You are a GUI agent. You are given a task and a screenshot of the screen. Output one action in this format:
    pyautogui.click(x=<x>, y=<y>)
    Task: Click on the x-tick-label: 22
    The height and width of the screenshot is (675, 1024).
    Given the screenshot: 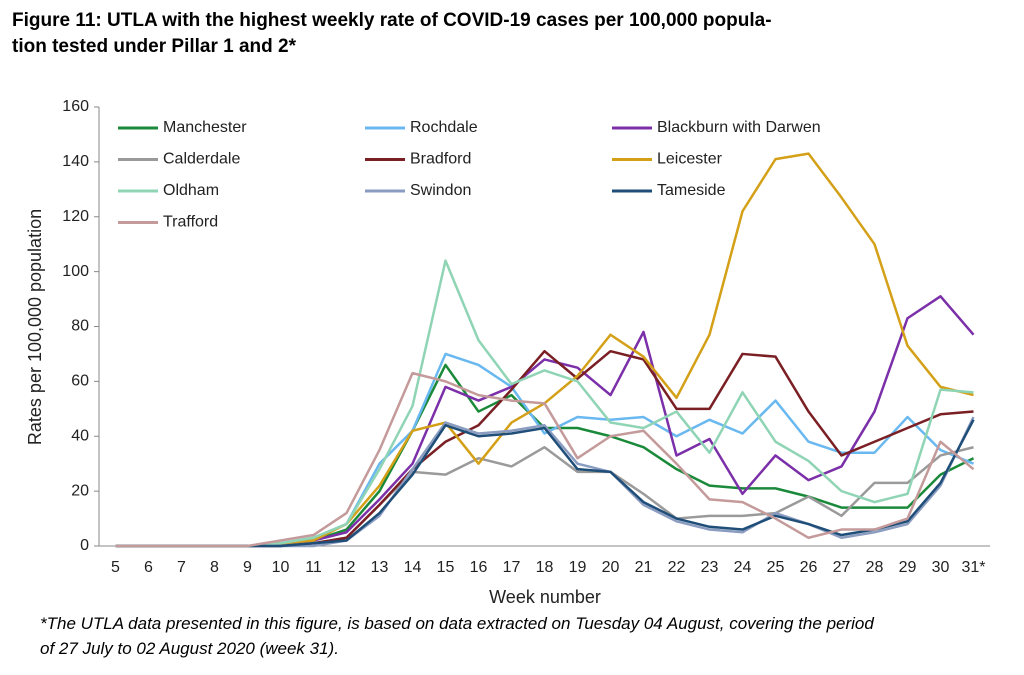 What is the action you would take?
    pyautogui.click(x=677, y=567)
    